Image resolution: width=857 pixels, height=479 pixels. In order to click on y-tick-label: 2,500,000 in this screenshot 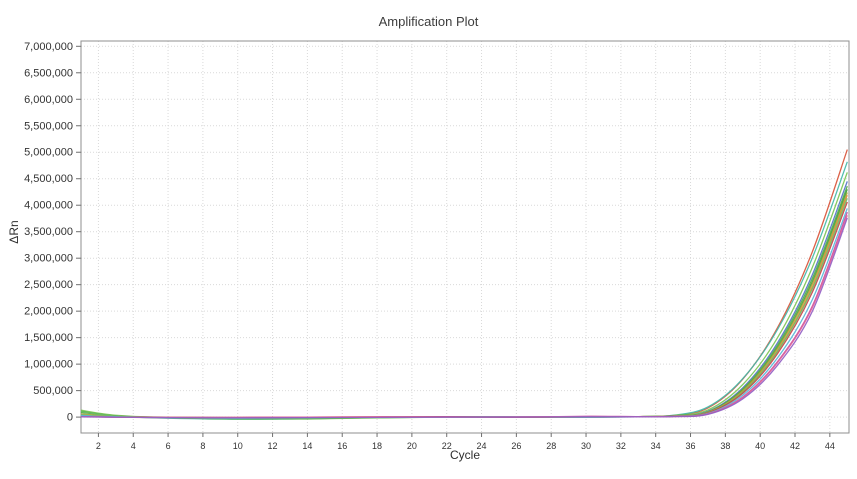, I will do `click(48, 285)`.